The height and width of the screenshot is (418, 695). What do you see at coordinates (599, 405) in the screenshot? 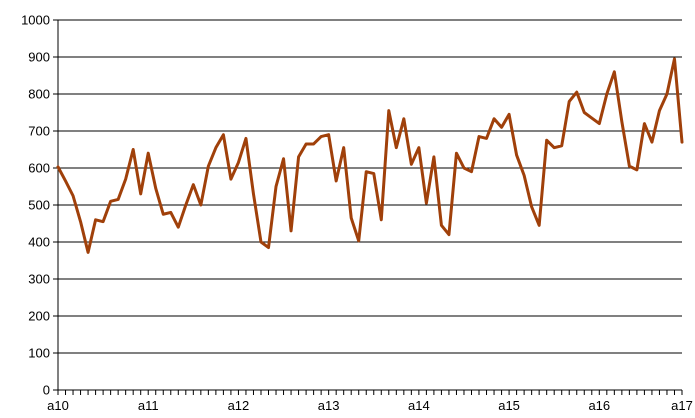
I see `x-tick-label: a16` at bounding box center [599, 405].